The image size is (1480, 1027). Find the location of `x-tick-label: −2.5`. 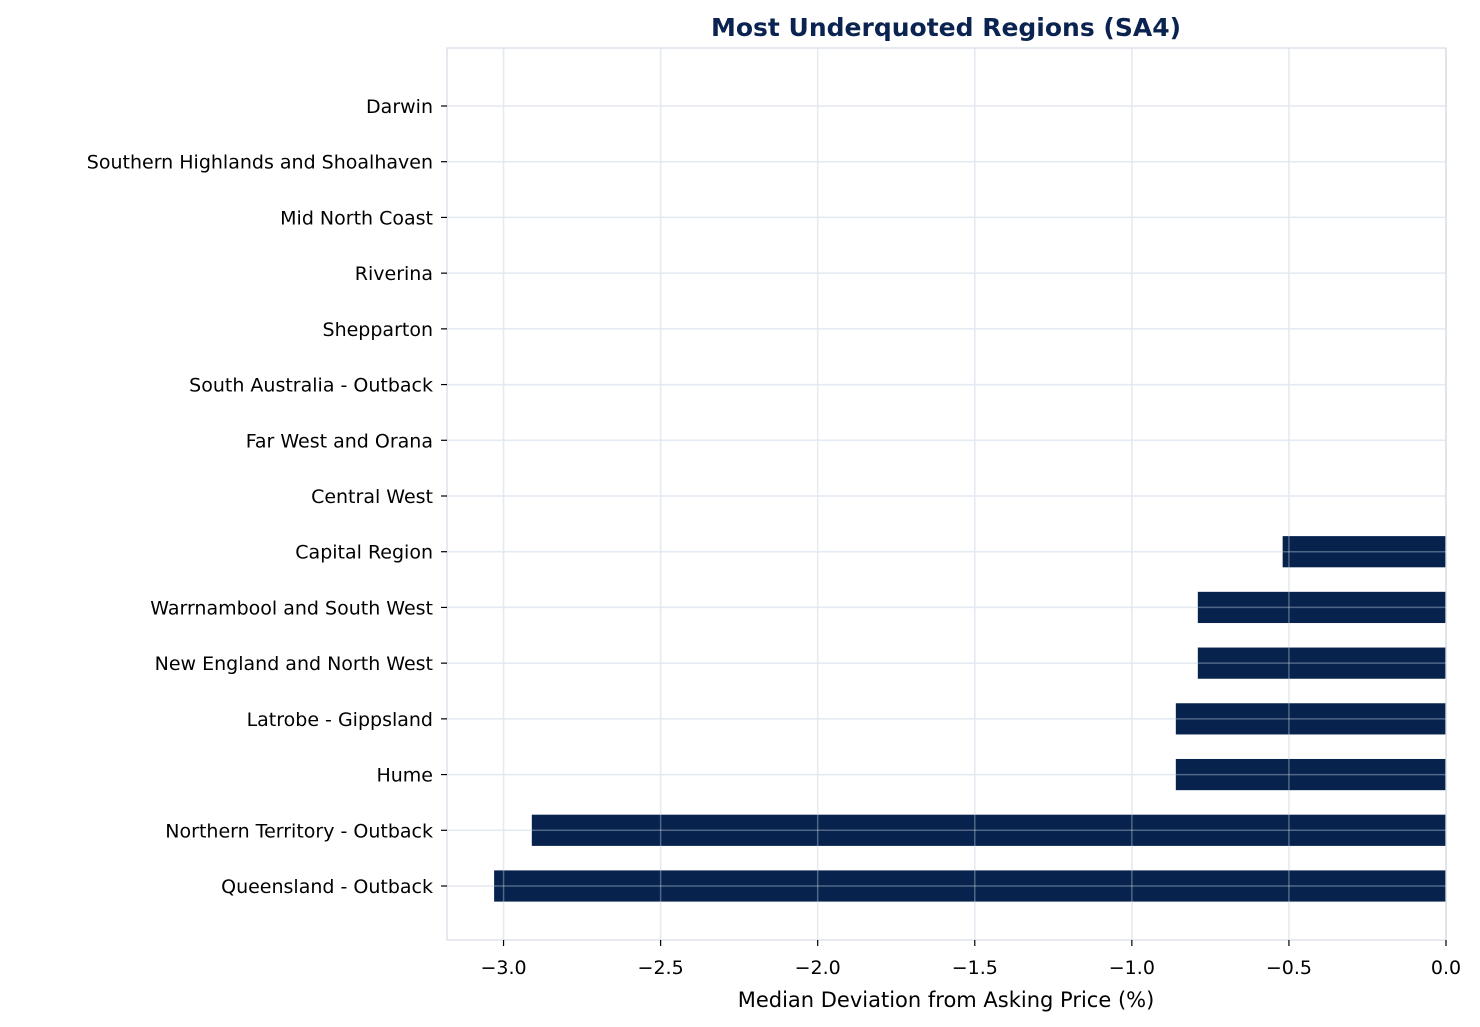

x-tick-label: −2.5 is located at coordinates (661, 968).